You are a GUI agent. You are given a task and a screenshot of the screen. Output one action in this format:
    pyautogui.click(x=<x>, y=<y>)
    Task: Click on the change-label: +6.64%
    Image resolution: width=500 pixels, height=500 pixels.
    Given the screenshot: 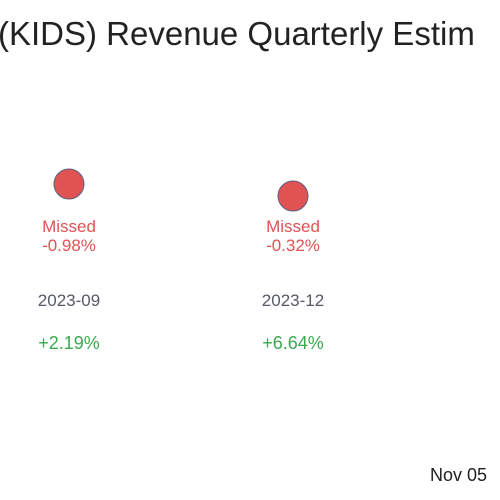 What is the action you would take?
    pyautogui.click(x=293, y=343)
    